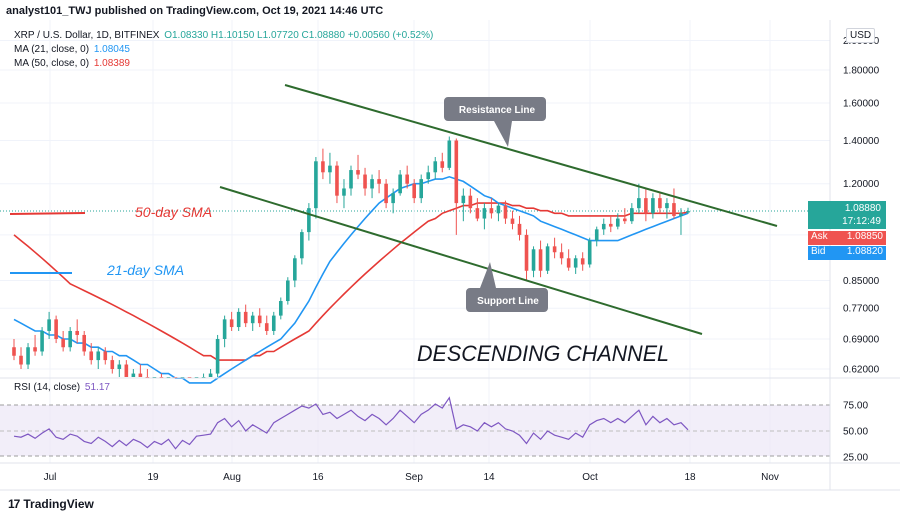 The height and width of the screenshot is (520, 900). I want to click on bid-price-tag: Bid 1.08820, so click(847, 253).